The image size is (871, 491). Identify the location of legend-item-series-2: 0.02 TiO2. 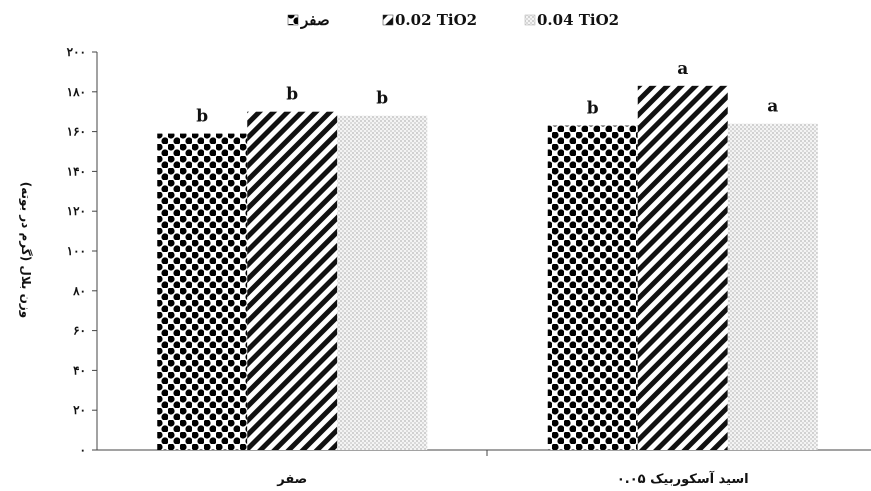
(429, 20).